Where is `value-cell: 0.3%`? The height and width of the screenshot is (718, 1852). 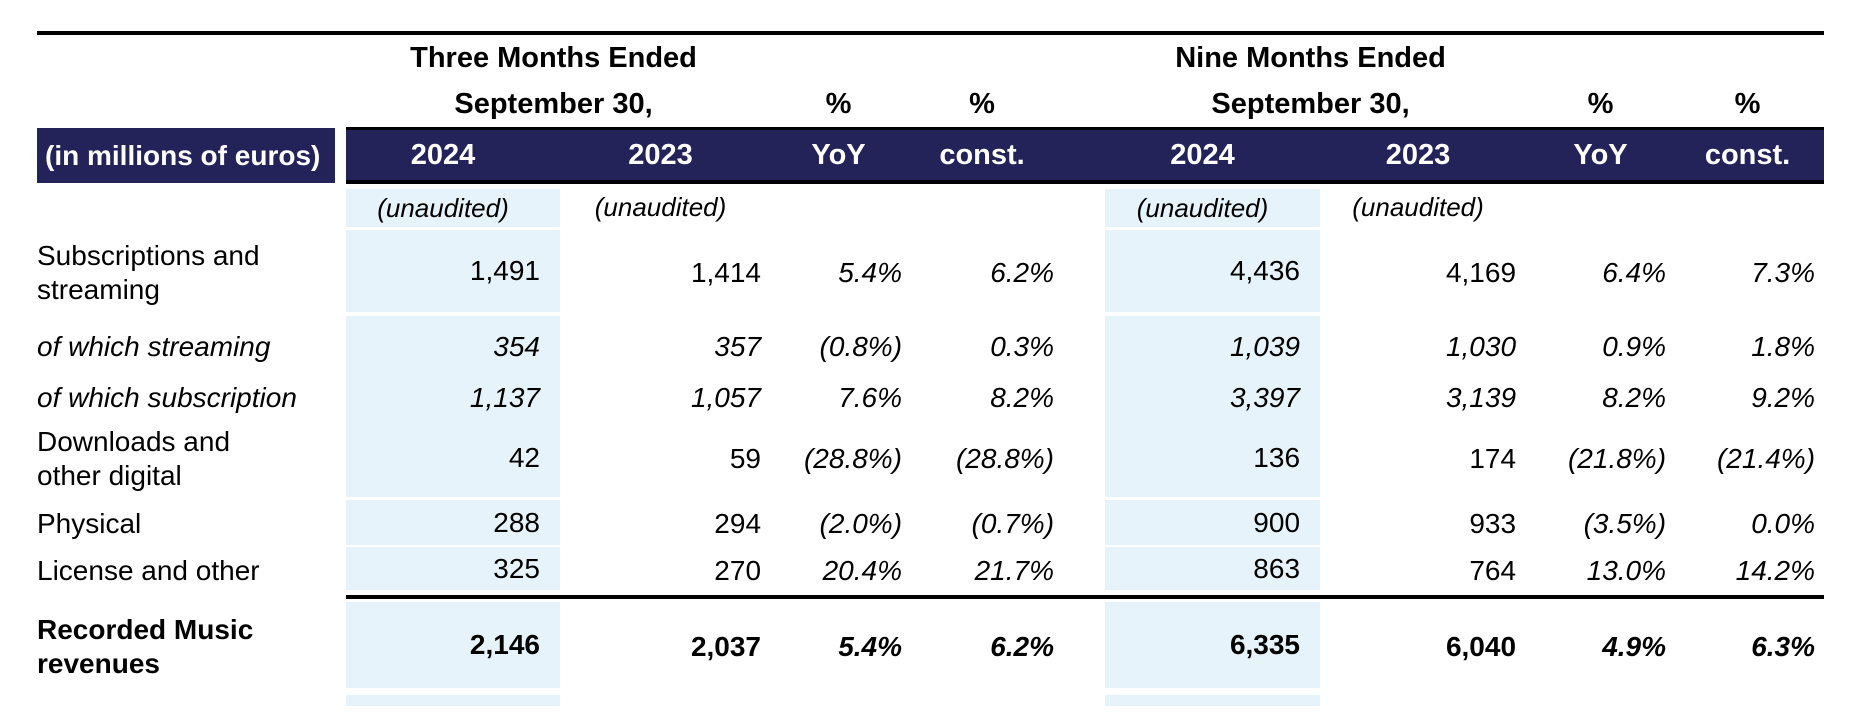
value-cell: 0.3% is located at coordinates (1022, 346).